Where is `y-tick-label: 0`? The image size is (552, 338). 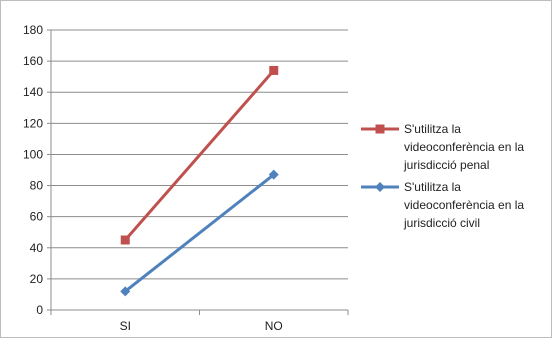
y-tick-label: 0 is located at coordinates (39, 310).